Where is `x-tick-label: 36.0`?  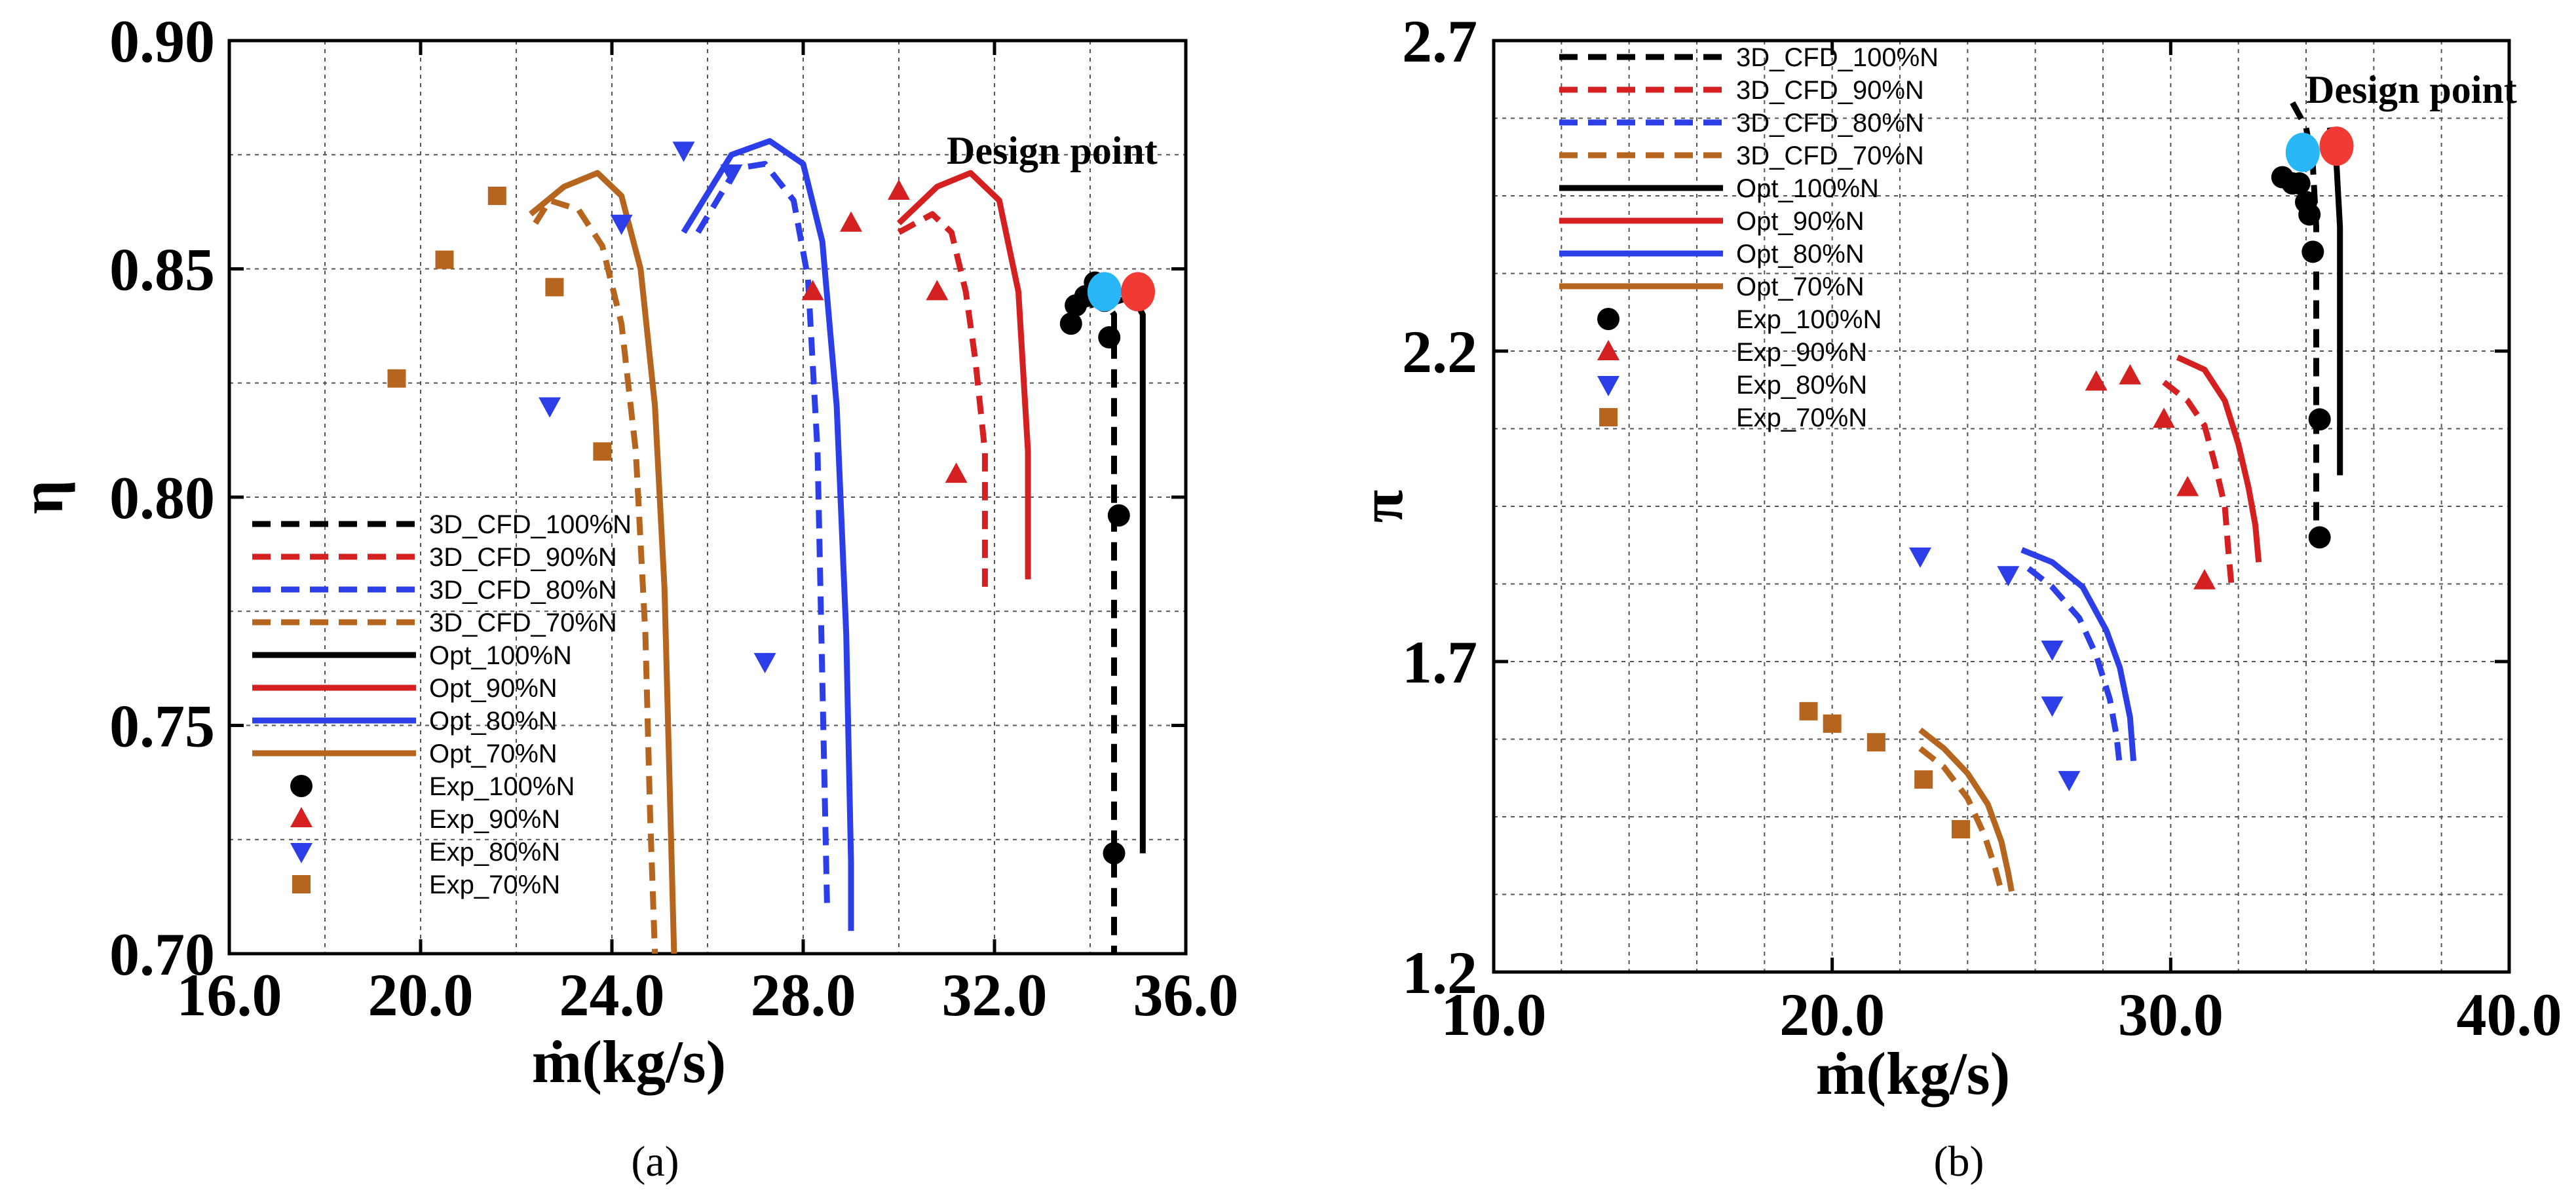 x-tick-label: 36.0 is located at coordinates (1186, 995).